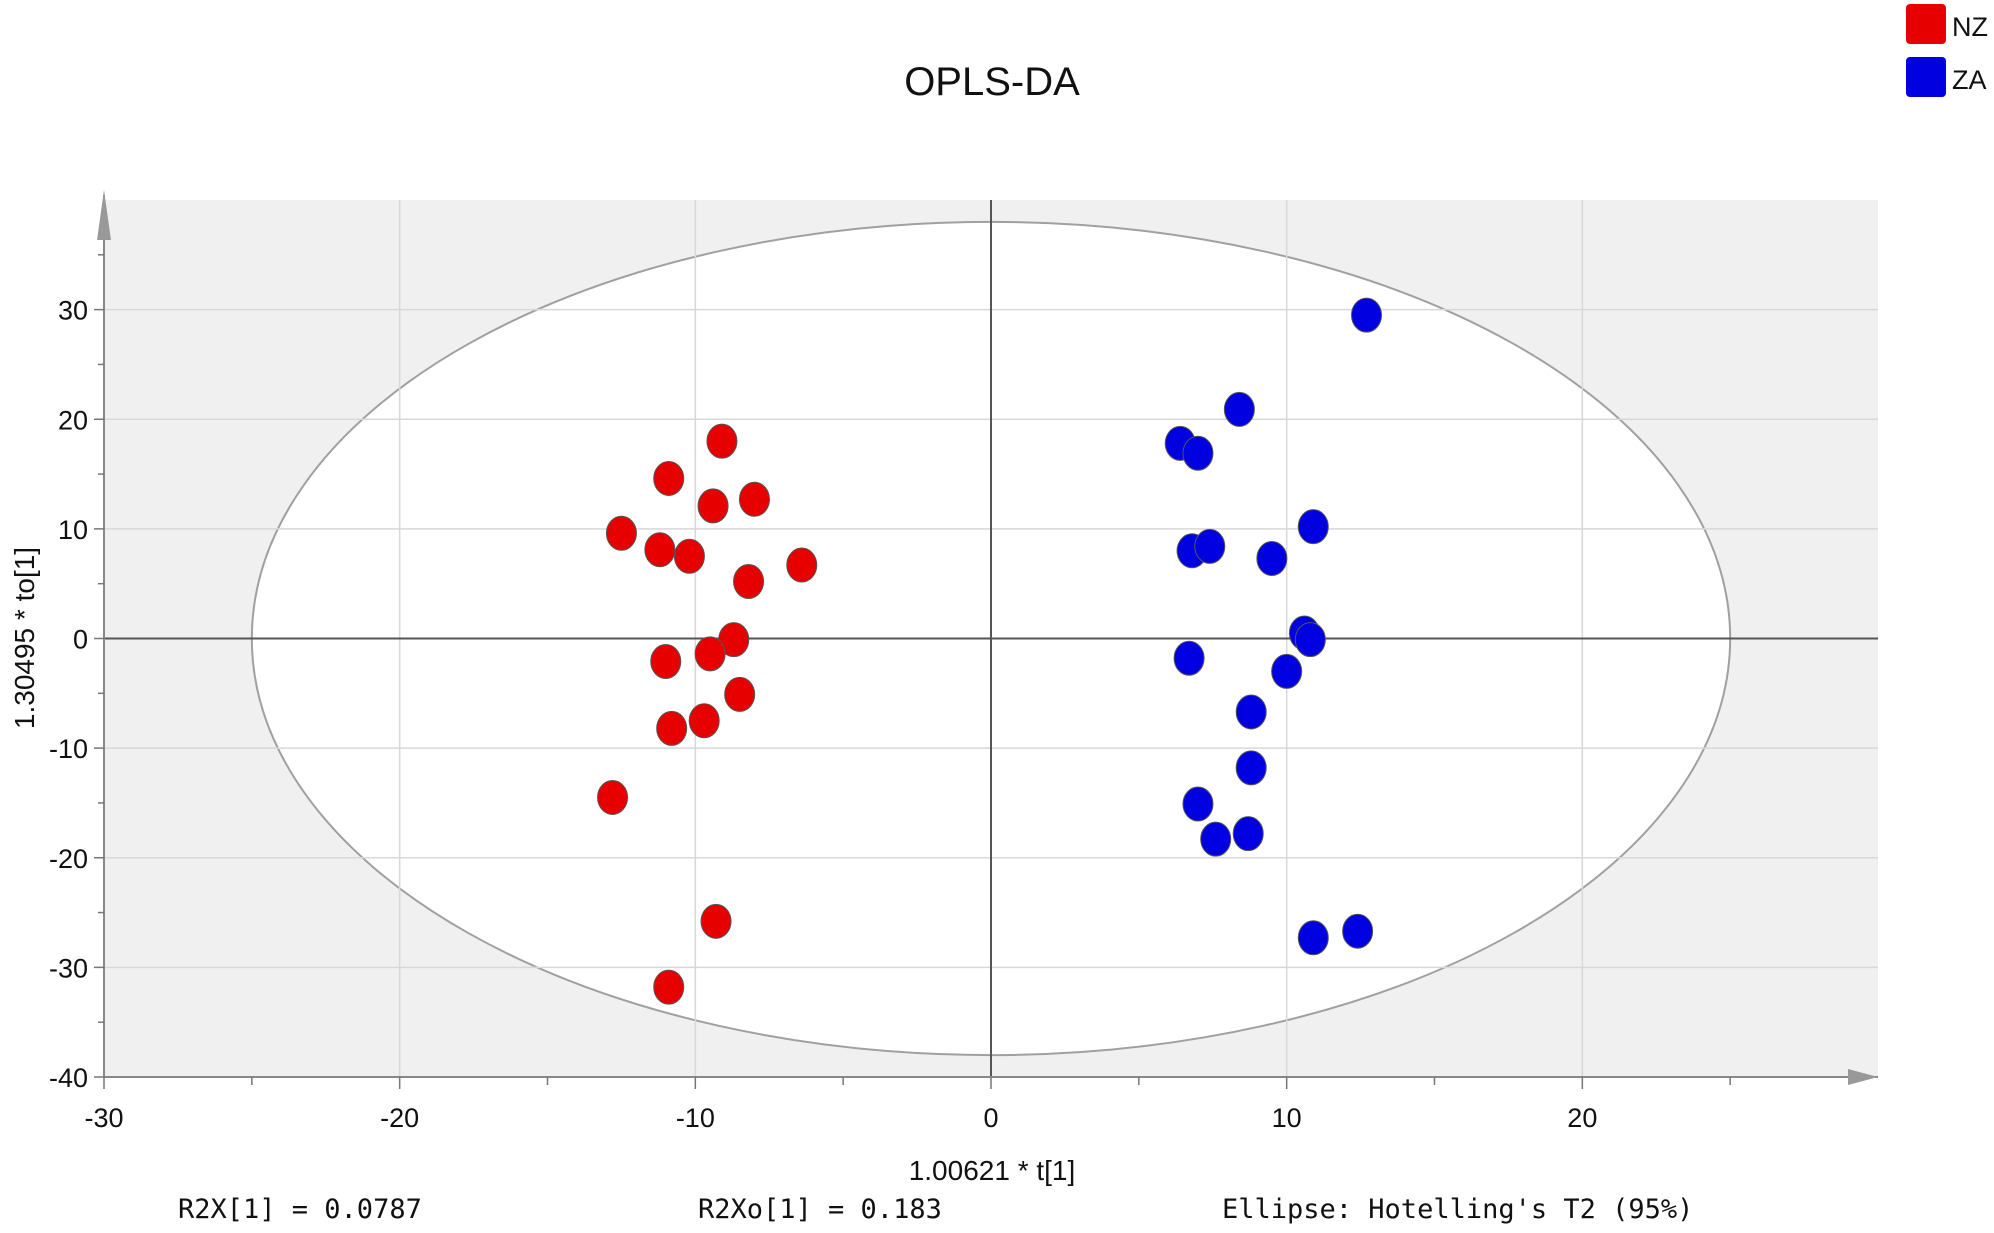 The height and width of the screenshot is (1233, 1994). I want to click on y-tick-label: -20, so click(68, 859).